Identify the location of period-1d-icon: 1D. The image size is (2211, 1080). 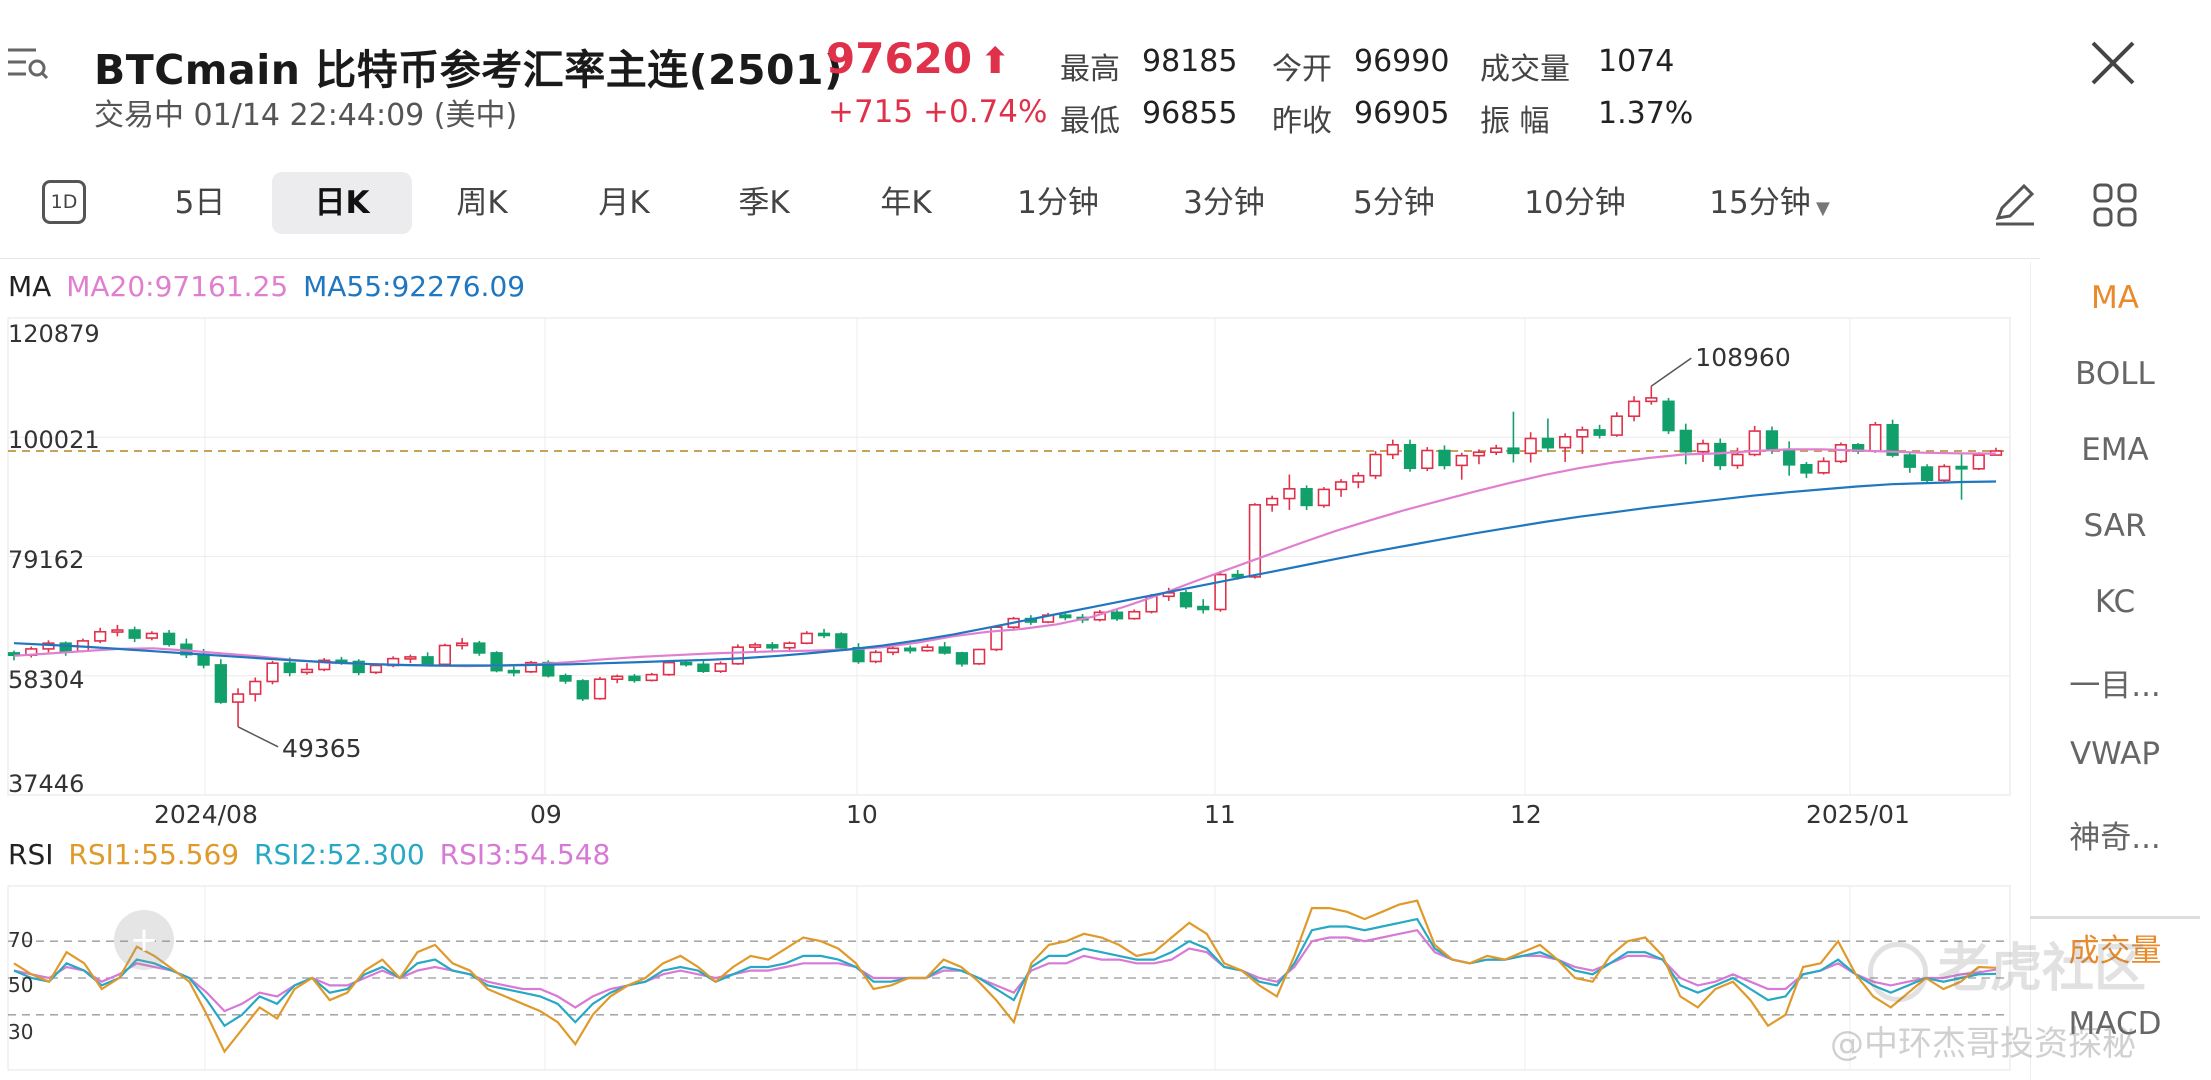
(64, 202).